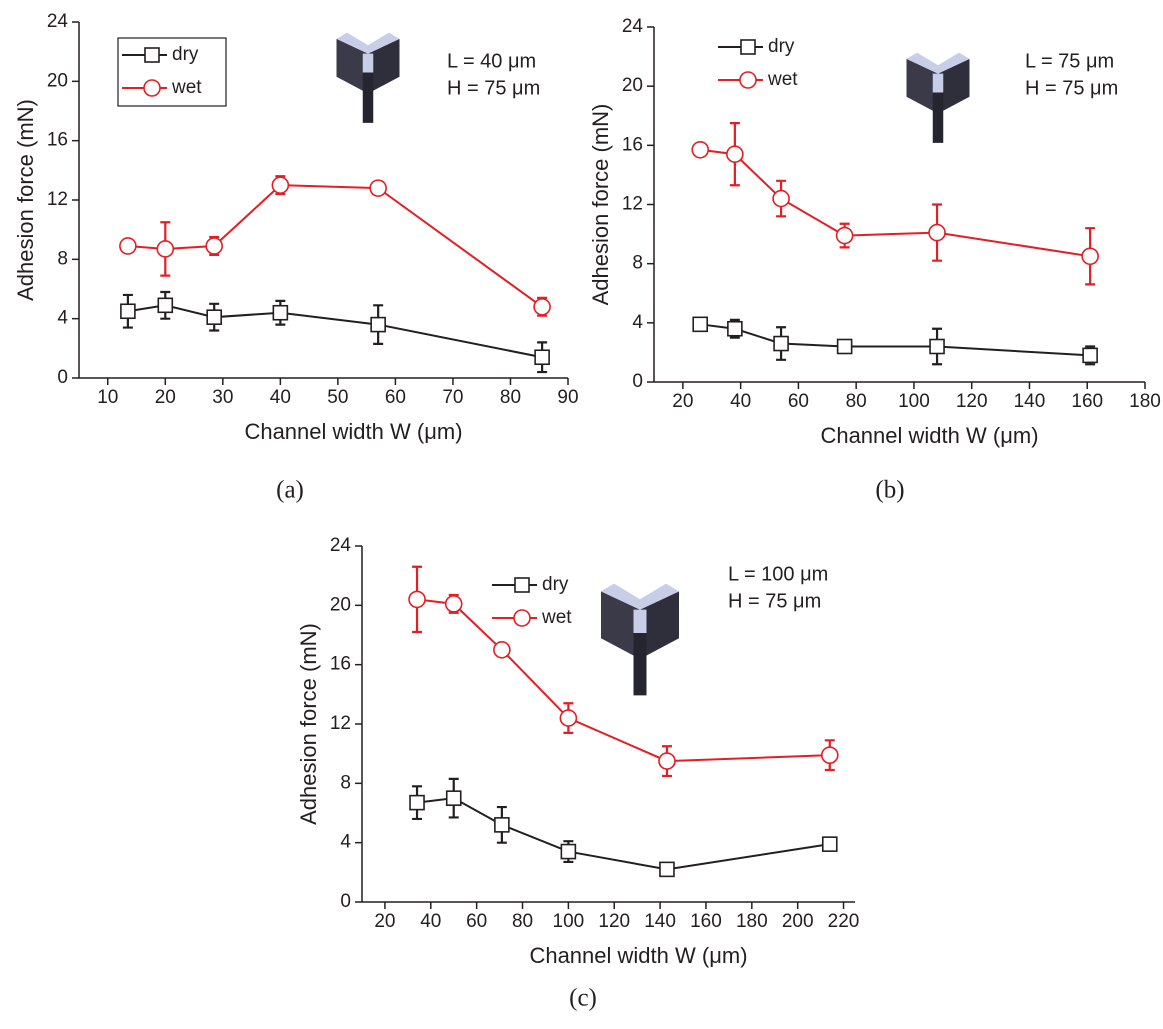  What do you see at coordinates (844, 921) in the screenshot?
I see `x-tick-label: 220` at bounding box center [844, 921].